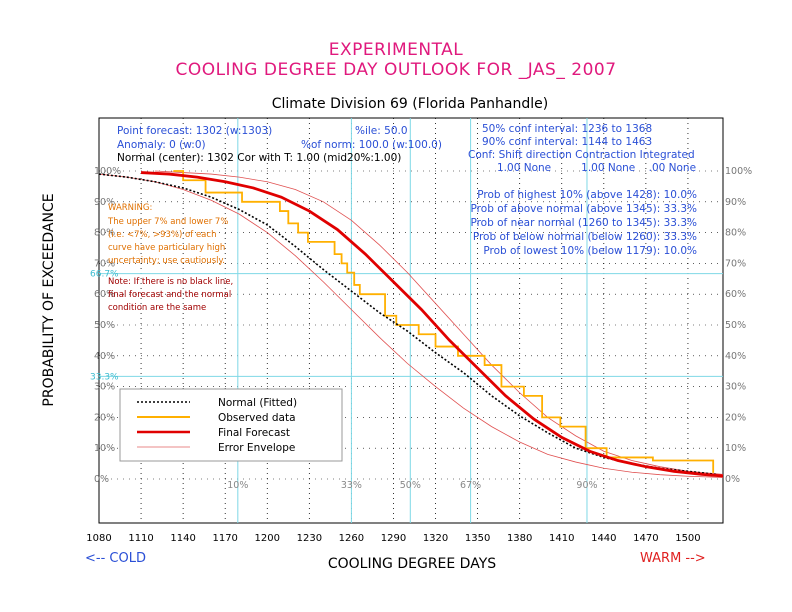 Image resolution: width=792 pixels, height=612 pixels. Describe the element at coordinates (104, 275) in the screenshot. I see `ref-line-label: 66.7%` at that location.